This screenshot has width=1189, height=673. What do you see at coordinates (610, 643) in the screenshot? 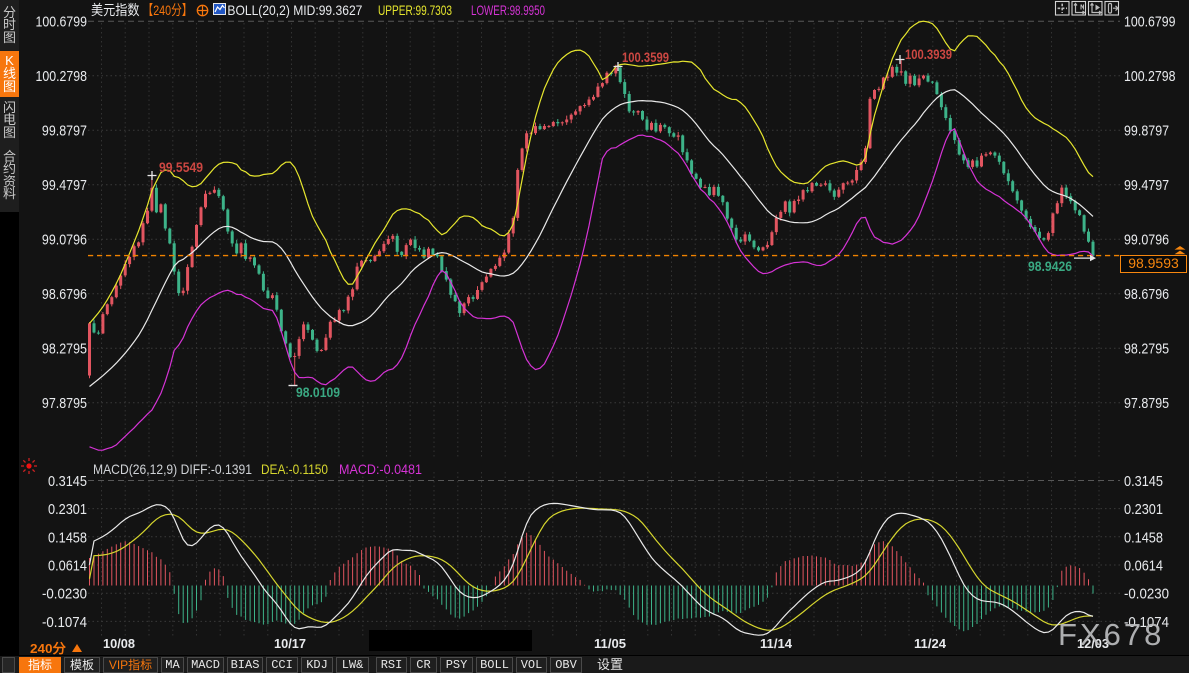
I see `svg-text: 11/05` at bounding box center [610, 643].